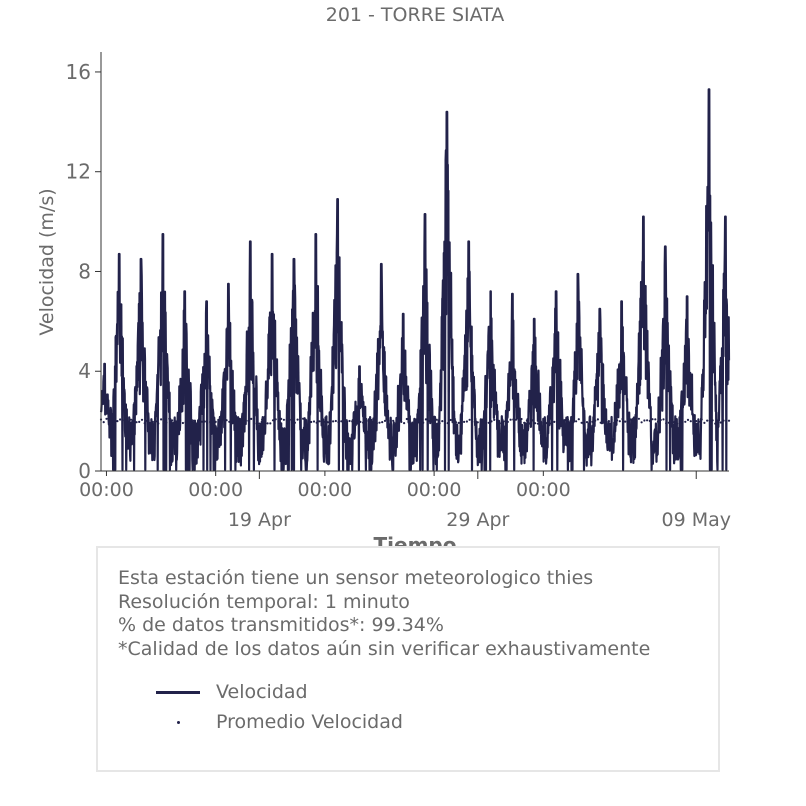  Describe the element at coordinates (415, 15) in the screenshot. I see `chart-title: 201 - TORRE SIATA` at that location.